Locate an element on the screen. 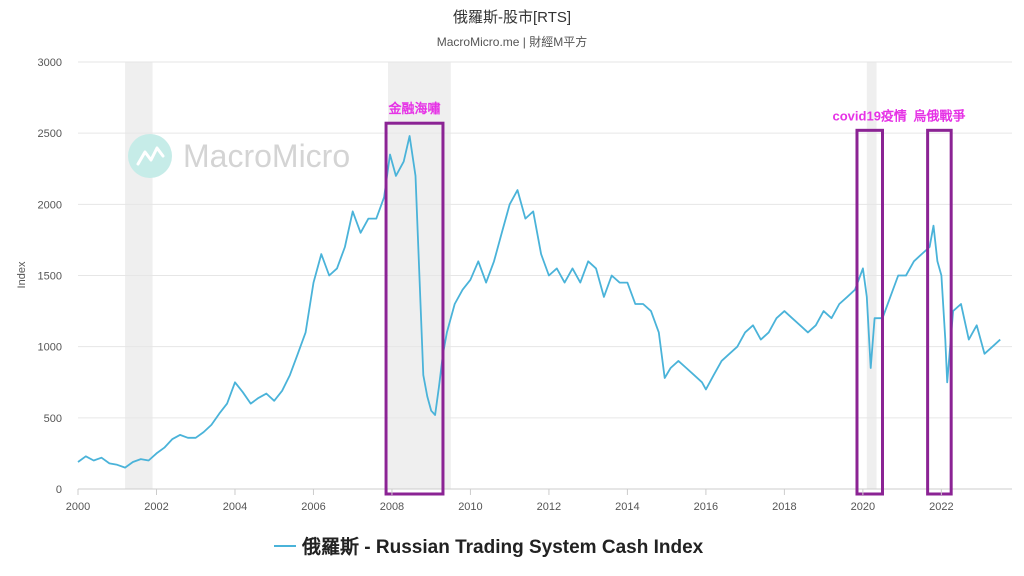  x-tick-label: 2010 is located at coordinates (470, 507).